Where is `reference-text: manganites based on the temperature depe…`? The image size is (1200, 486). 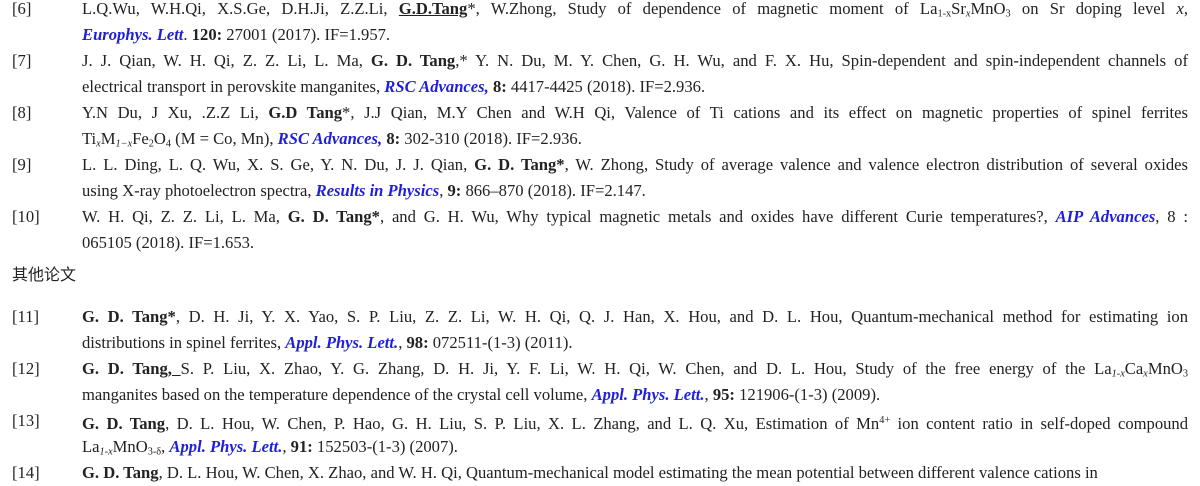 reference-text: manganites based on the temperature depe… is located at coordinates (337, 394).